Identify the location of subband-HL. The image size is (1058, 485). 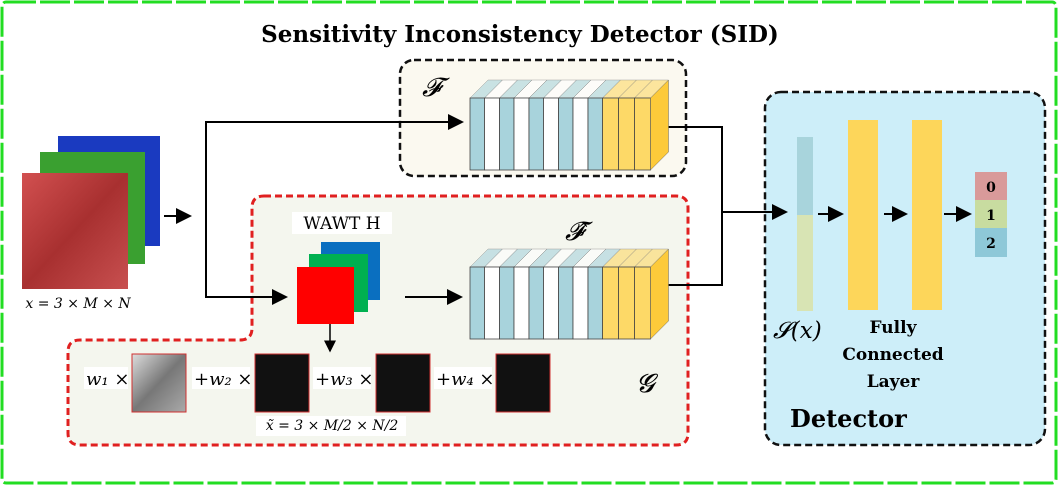
(403, 383).